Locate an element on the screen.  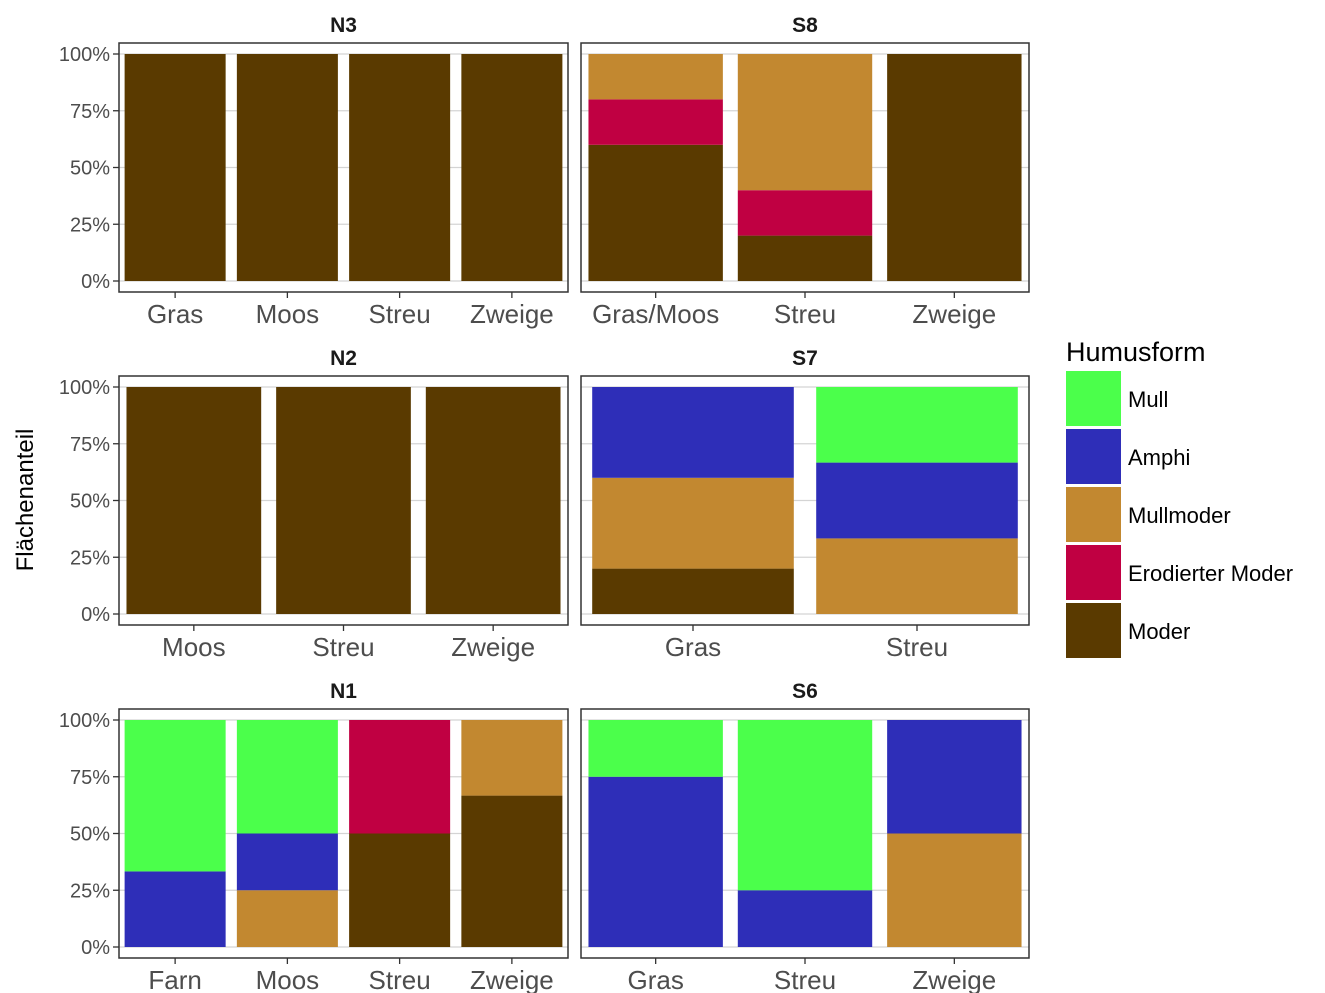
bar-segment-n2-streu-moder is located at coordinates (343, 500).